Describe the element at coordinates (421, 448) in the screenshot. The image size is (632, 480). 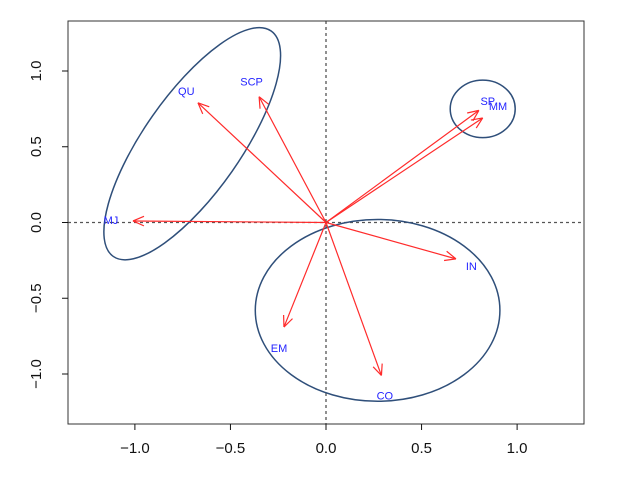
I see `x-axis-tick-label-4: 0.5` at that location.